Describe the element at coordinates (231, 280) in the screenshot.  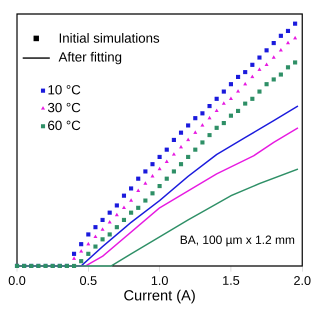
I see `x-tick-label: 1.5` at that location.